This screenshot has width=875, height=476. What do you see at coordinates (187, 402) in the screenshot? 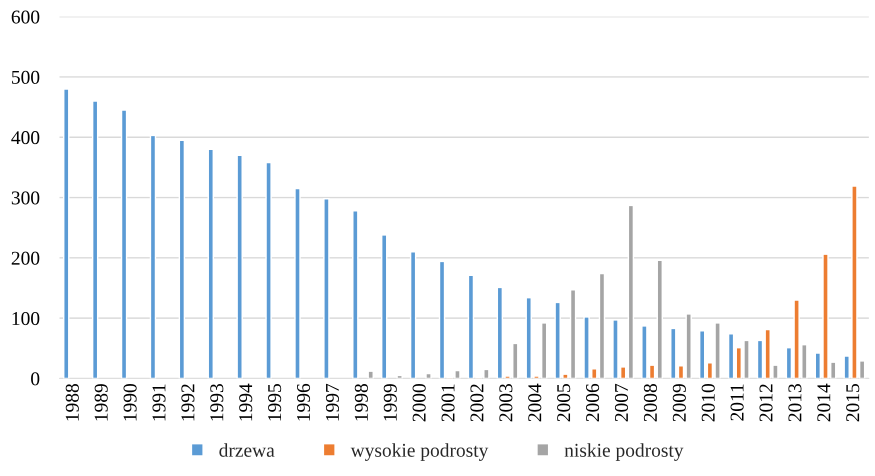
I see `x-tick-label: 1992` at bounding box center [187, 402].